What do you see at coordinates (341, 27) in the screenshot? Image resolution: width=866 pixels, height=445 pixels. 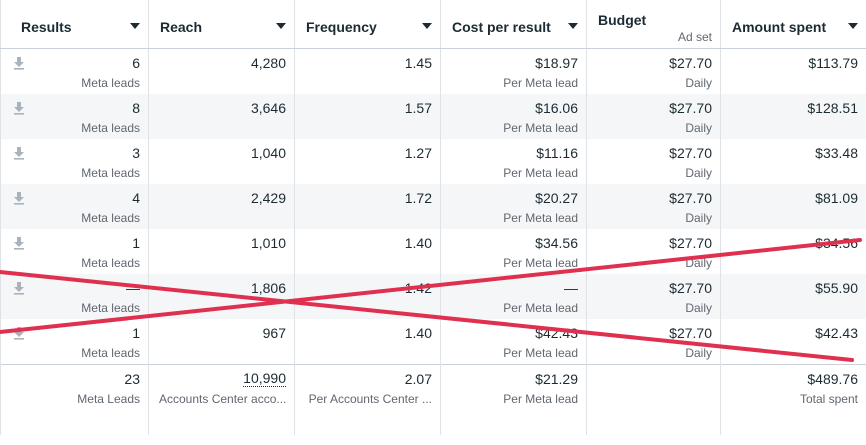 I see `column-header-label: Frequency` at bounding box center [341, 27].